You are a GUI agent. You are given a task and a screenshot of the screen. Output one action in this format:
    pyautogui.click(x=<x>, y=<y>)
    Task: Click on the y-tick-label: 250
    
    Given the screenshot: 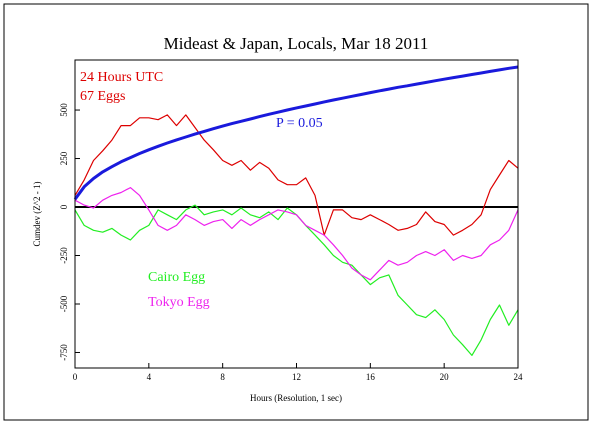 What is the action you would take?
    pyautogui.click(x=64, y=158)
    